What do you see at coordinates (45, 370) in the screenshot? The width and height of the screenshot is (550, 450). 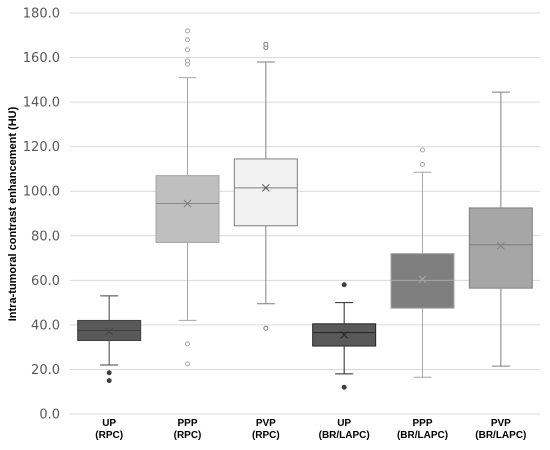 I see `y-tick-label: 20.0` at bounding box center [45, 370].